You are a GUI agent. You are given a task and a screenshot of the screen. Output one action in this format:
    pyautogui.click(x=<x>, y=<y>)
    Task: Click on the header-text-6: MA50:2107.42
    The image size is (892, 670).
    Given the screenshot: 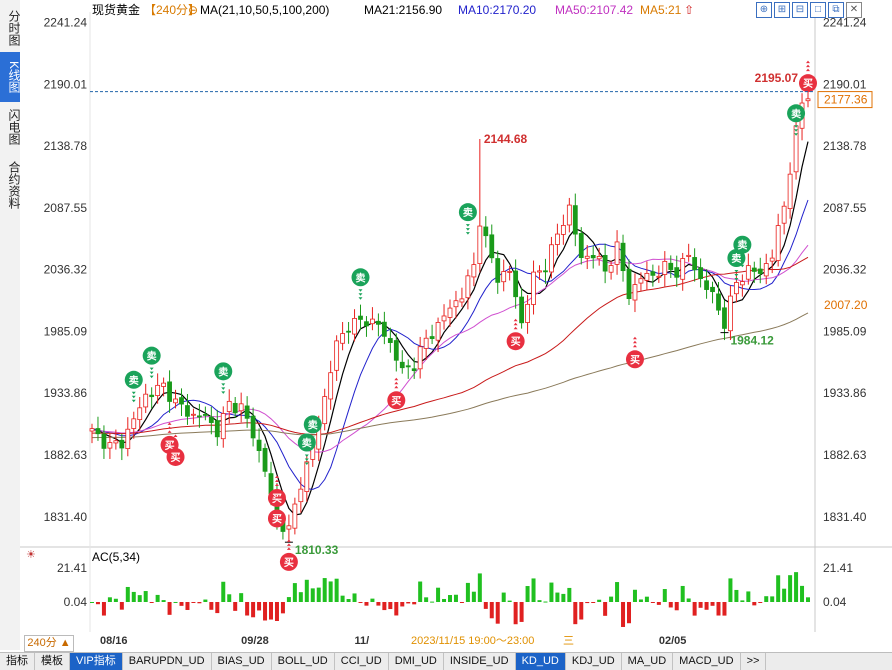 What is the action you would take?
    pyautogui.click(x=594, y=10)
    